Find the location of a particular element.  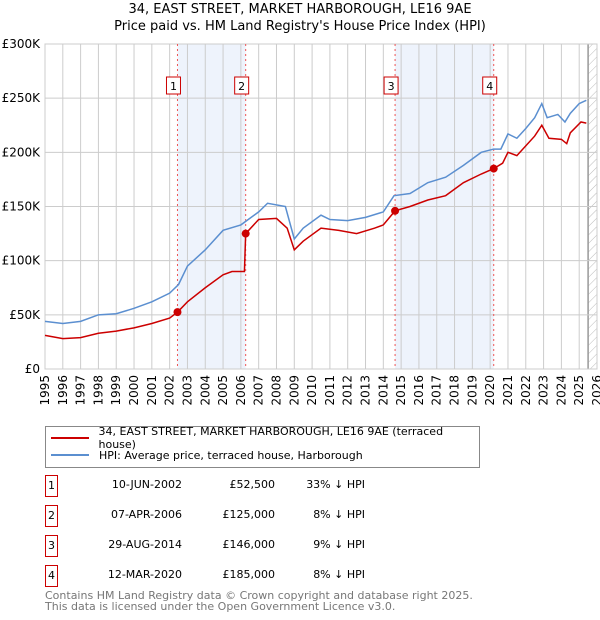

x-tick-label: 2013 is located at coordinates (366, 390).